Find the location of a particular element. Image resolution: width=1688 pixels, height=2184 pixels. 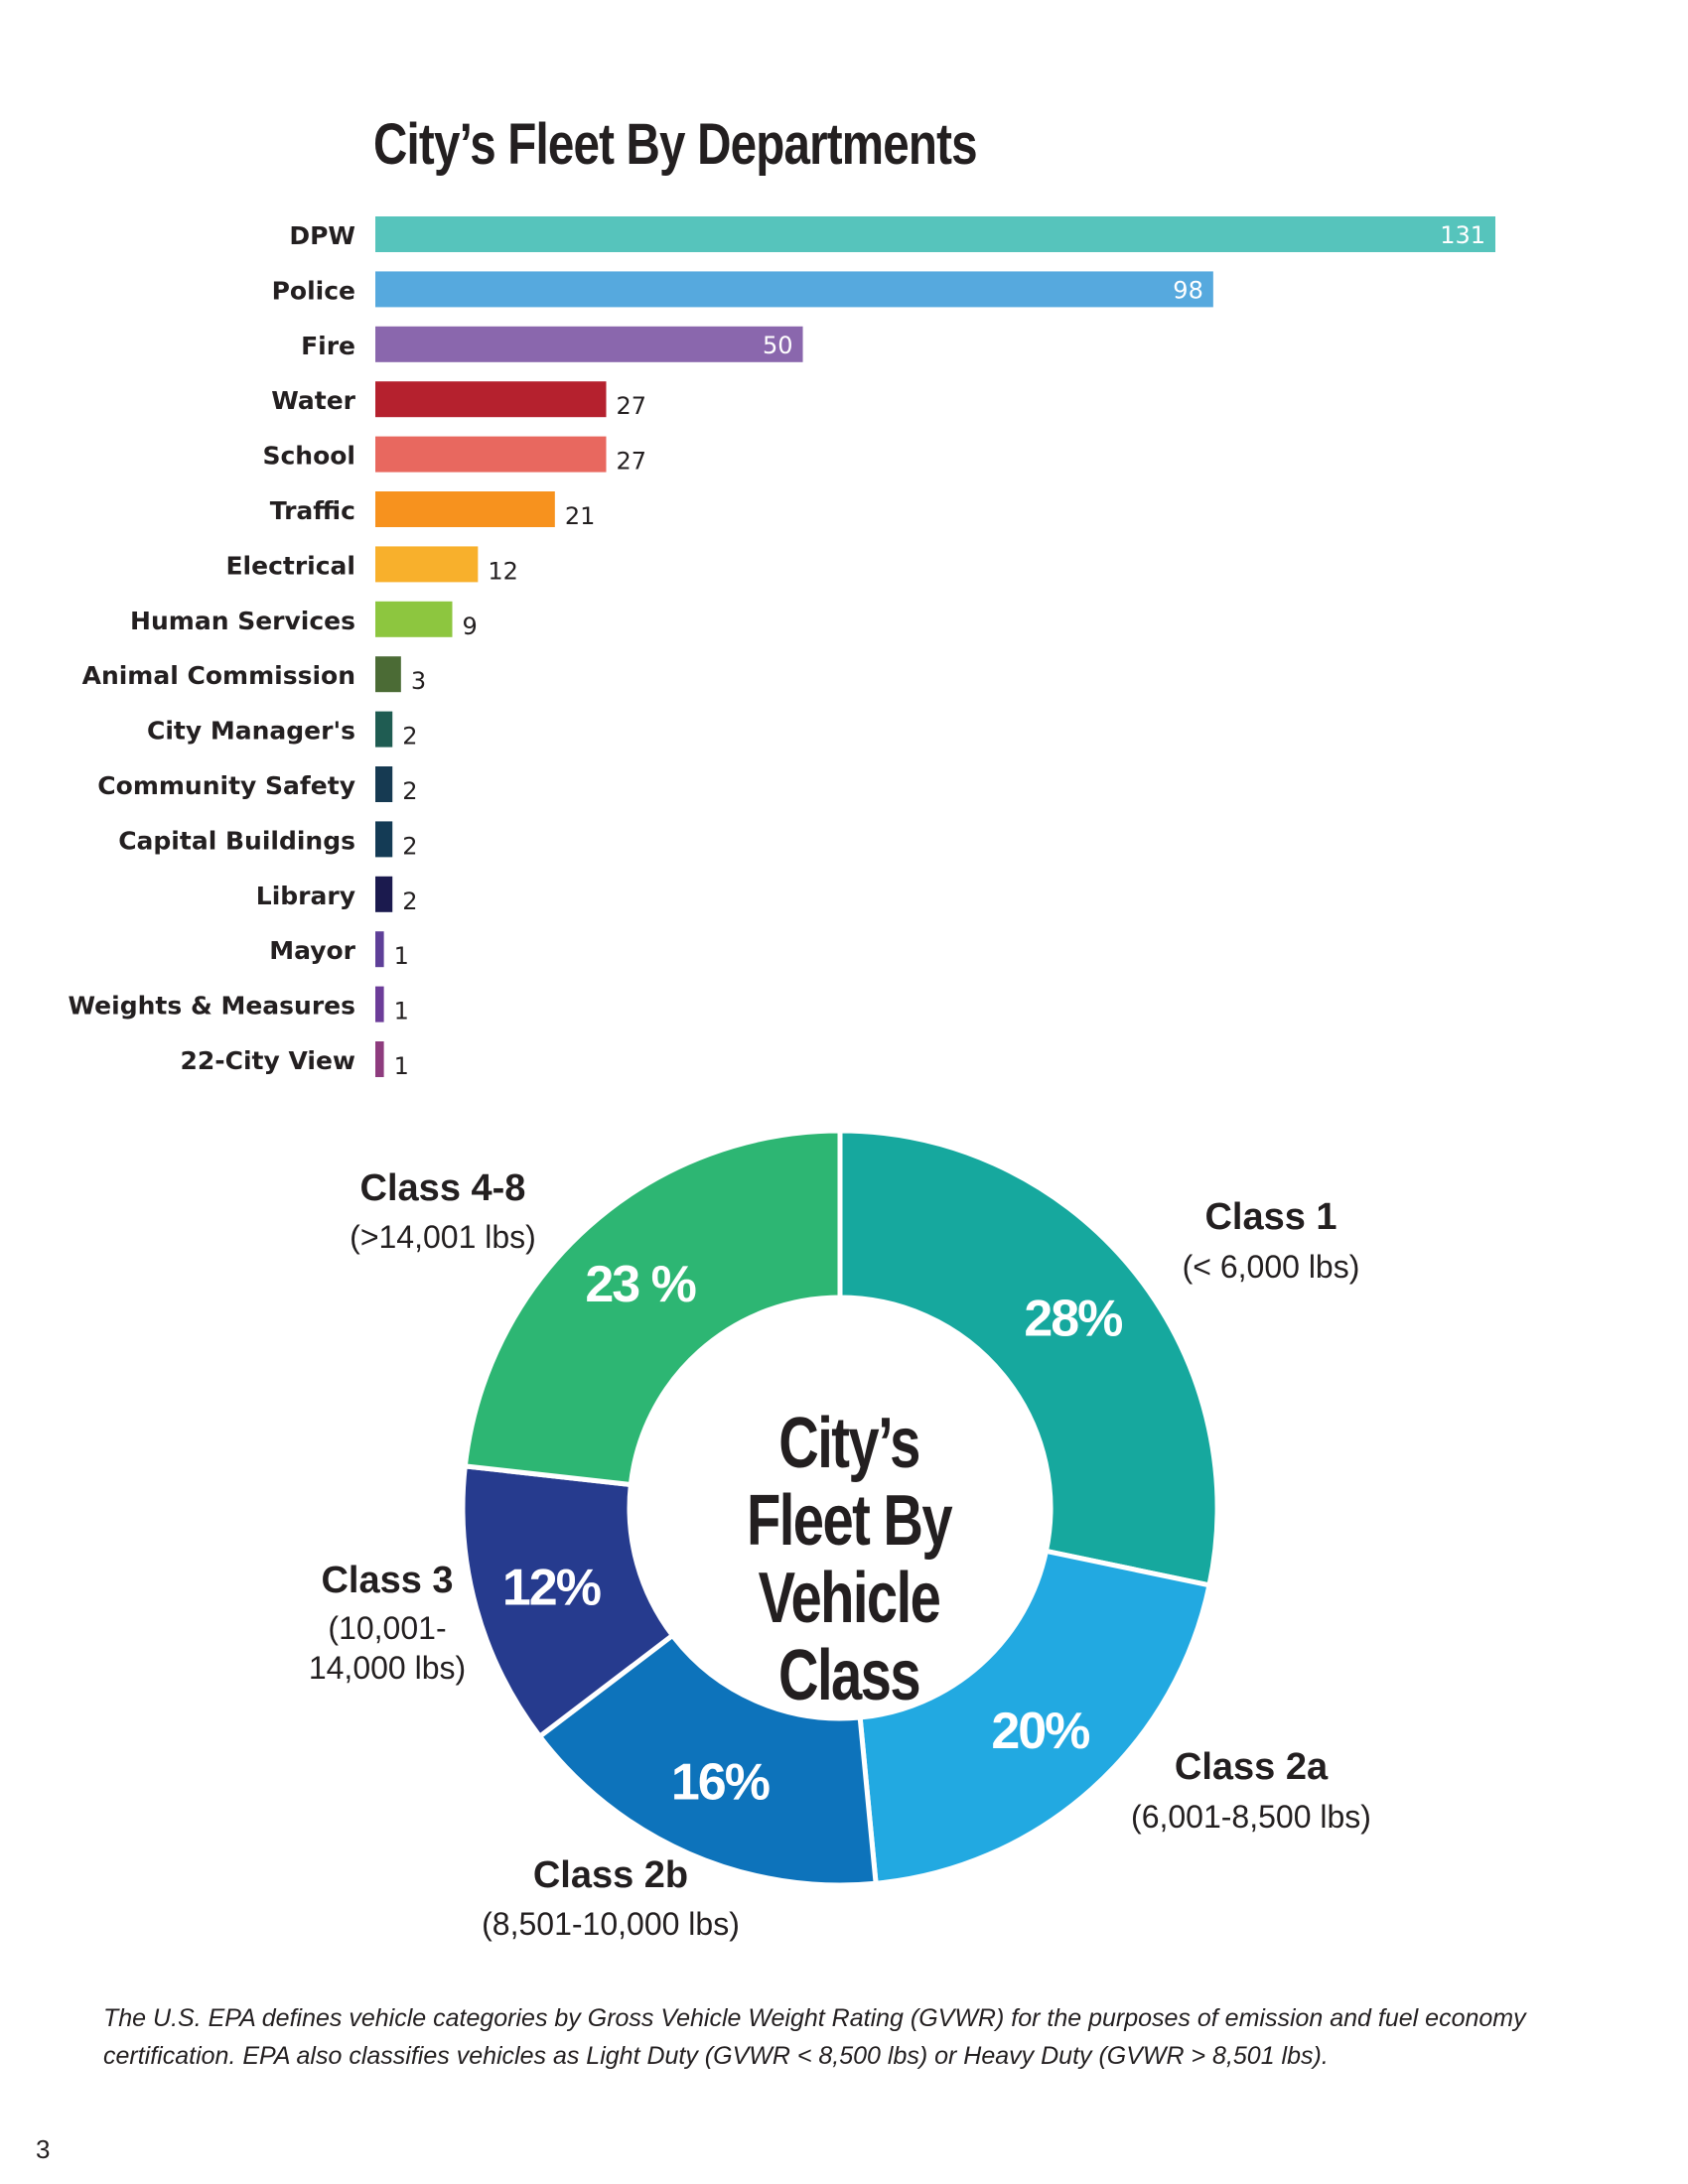

class-2b-weight: (8,501-10,000 lbs) is located at coordinates (611, 1924).